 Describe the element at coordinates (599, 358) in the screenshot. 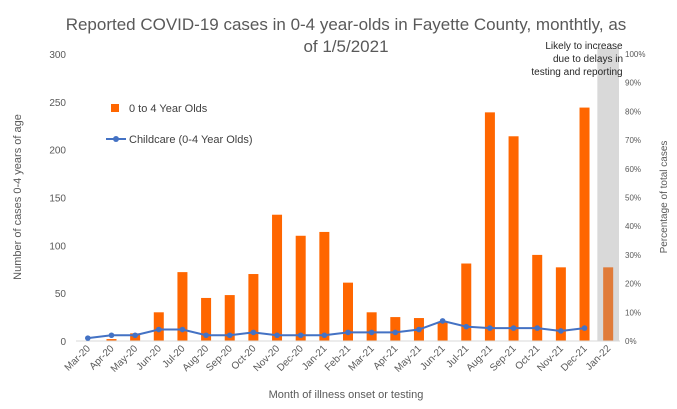

I see `x-tick-label: Jan-22` at that location.